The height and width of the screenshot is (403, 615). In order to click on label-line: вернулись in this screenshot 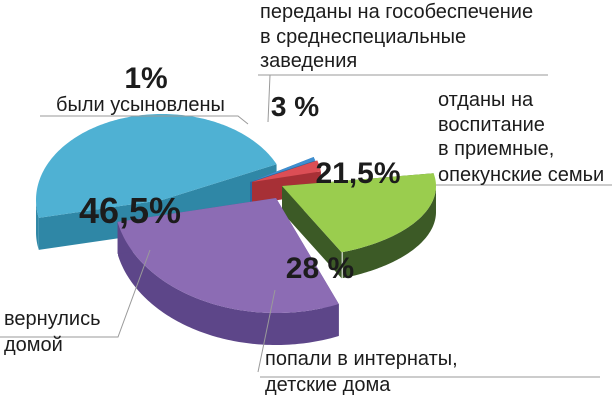, I will do `click(52, 319)`.